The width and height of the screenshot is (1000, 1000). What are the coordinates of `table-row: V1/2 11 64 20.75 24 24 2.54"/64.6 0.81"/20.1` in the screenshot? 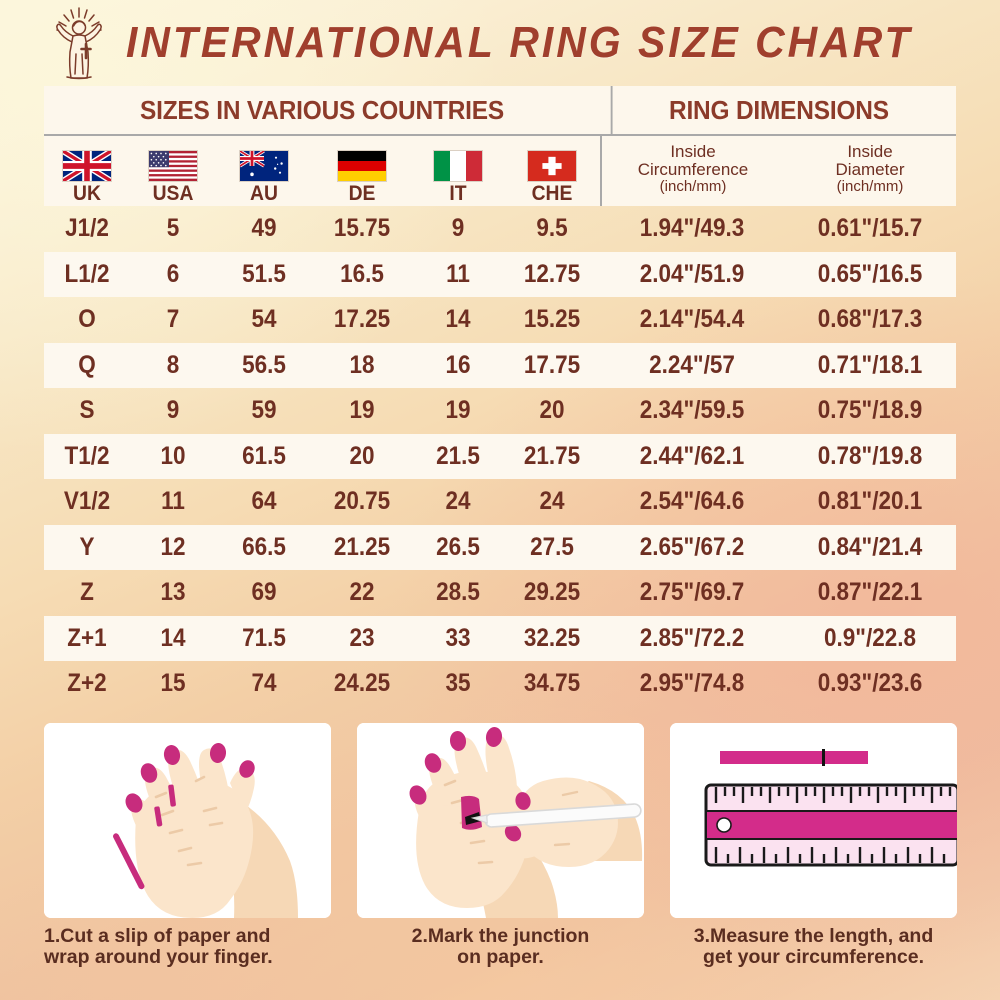 It's located at (500, 502).